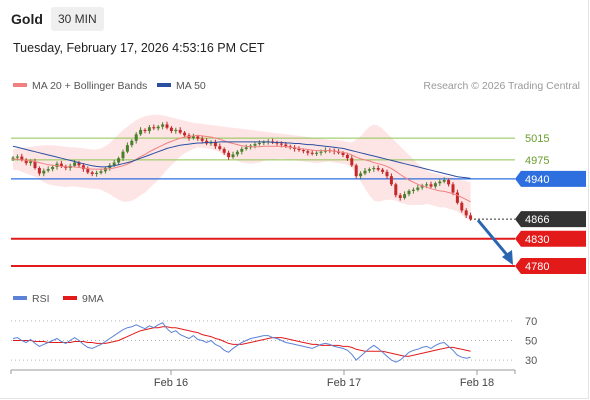  Describe the element at coordinates (241, 160) in the screenshot. I see `ma50-line` at that location.